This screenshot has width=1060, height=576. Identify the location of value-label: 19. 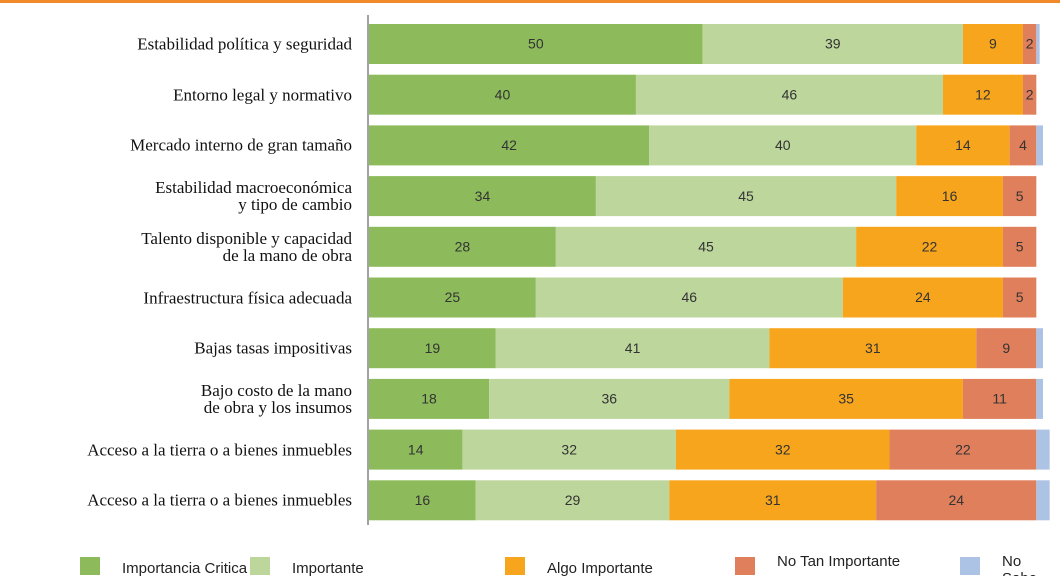
(433, 348).